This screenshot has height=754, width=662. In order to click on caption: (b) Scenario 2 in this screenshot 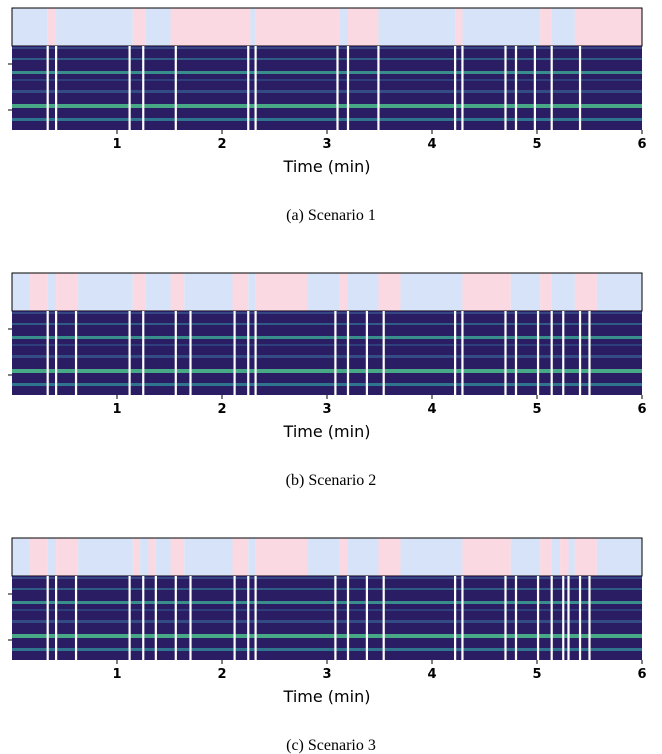, I will do `click(331, 480)`.